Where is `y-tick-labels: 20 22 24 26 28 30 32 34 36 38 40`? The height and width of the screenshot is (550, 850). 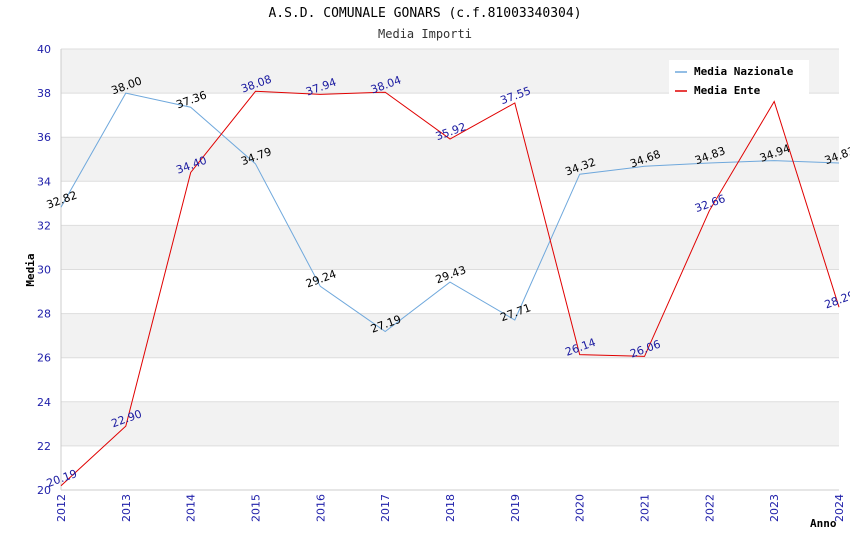
y-tick-labels: 20 22 24 26 28 30 32 34 36 38 40 is located at coordinates (44, 270).